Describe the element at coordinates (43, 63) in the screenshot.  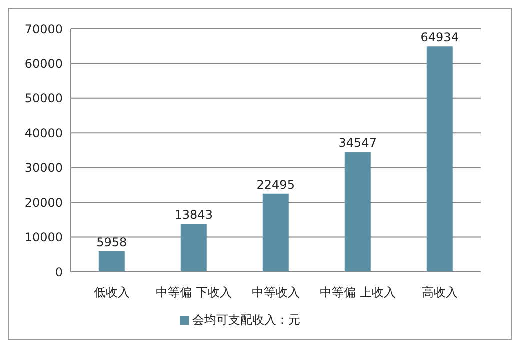
I see `y-tick-label: 60000` at that location.